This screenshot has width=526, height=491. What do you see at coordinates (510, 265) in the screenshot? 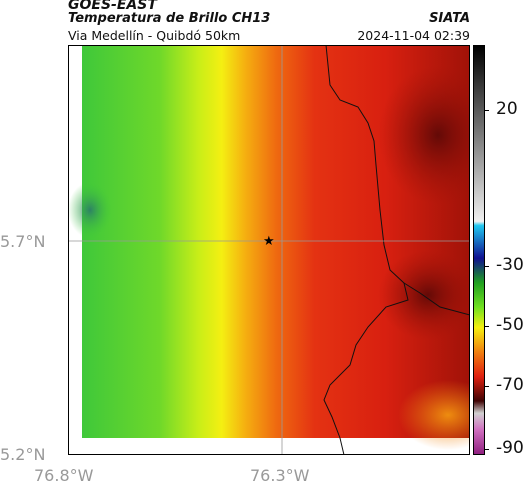
I see `colorbar-label: -30` at bounding box center [510, 265].